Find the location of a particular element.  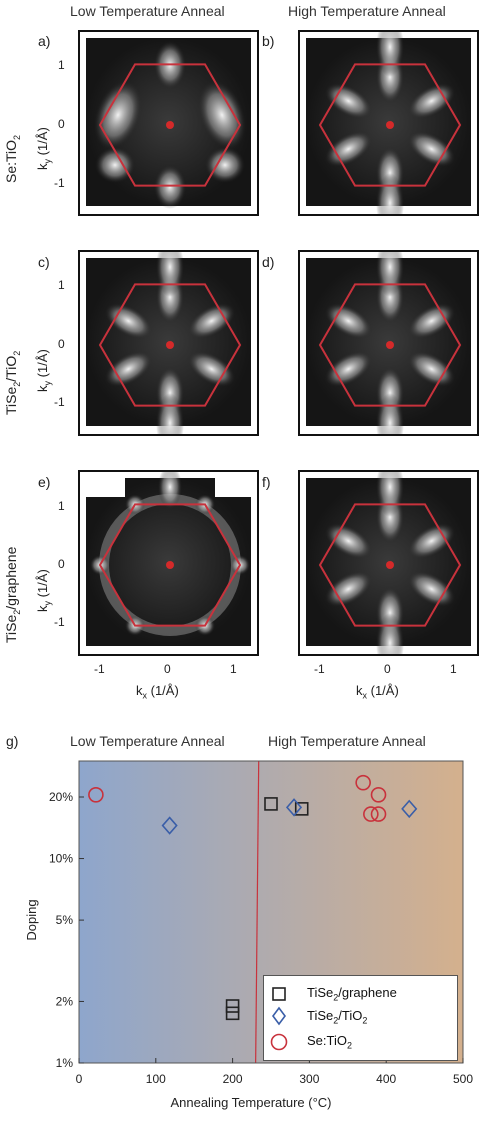

x-axis-label: Annealing Temperature (°C) is located at coordinates (250, 1102).